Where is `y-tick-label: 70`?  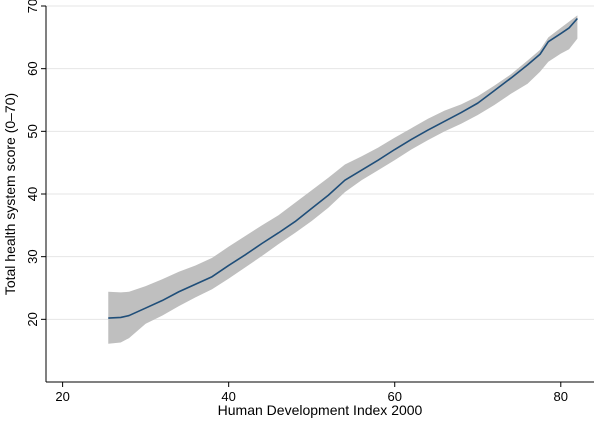 y-tick-label: 70 is located at coordinates (32, 6).